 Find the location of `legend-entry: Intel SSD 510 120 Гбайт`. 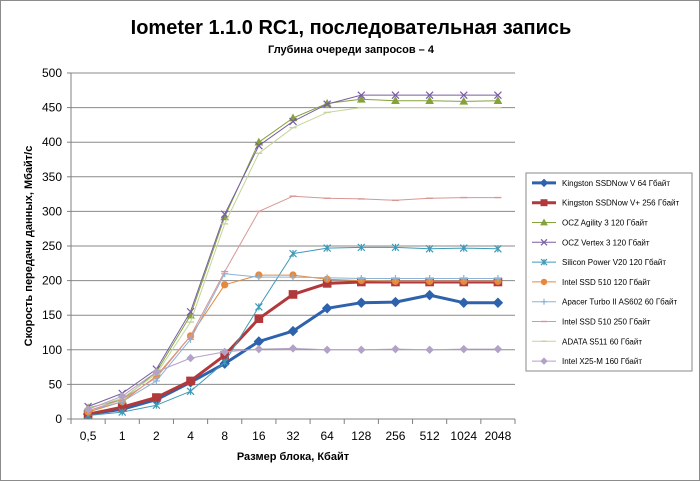

legend-entry: Intel SSD 510 120 Гбайт is located at coordinates (591, 282).